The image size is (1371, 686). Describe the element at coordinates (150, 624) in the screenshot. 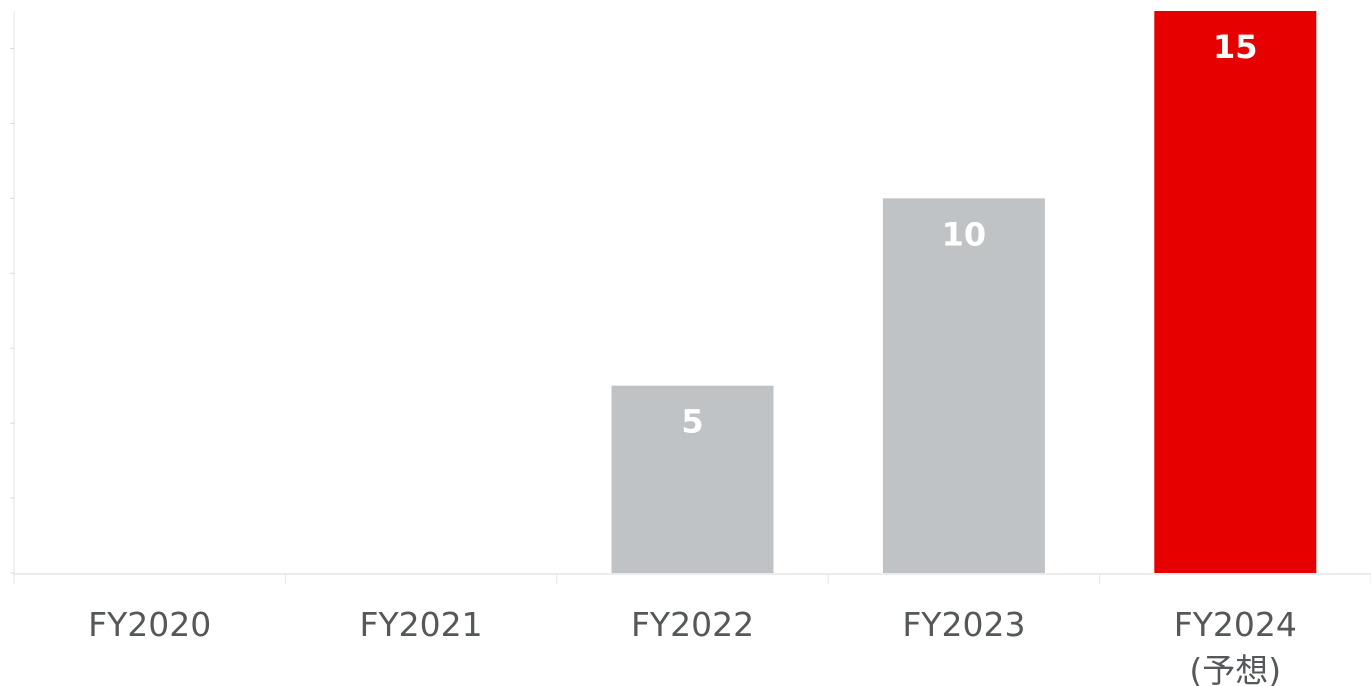

I see `x-tick-label: FY2020` at that location.